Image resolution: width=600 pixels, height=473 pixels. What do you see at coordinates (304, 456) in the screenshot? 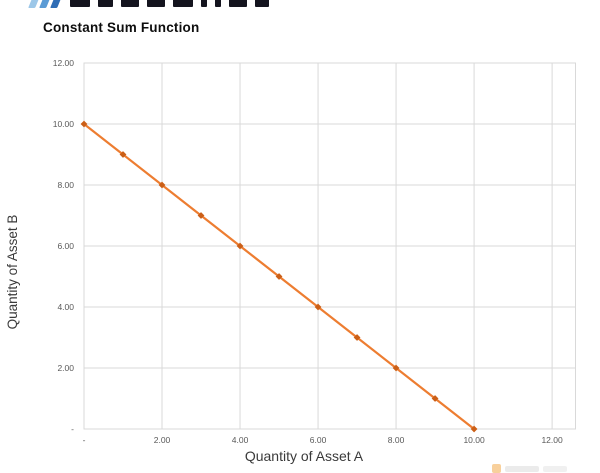
I see `x-axis-title: Quantity of Asset A` at bounding box center [304, 456].